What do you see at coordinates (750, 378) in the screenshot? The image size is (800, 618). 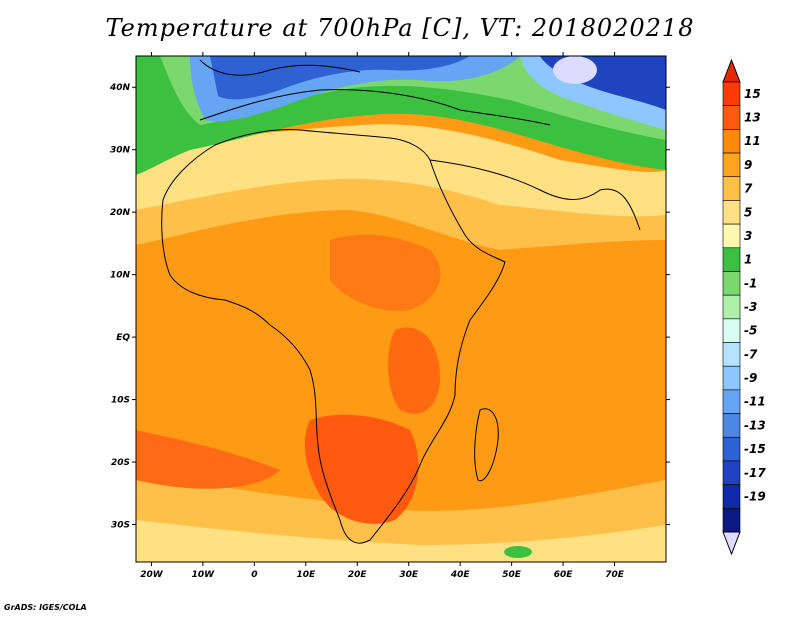 I see `colorbar-label: -9` at bounding box center [750, 378].